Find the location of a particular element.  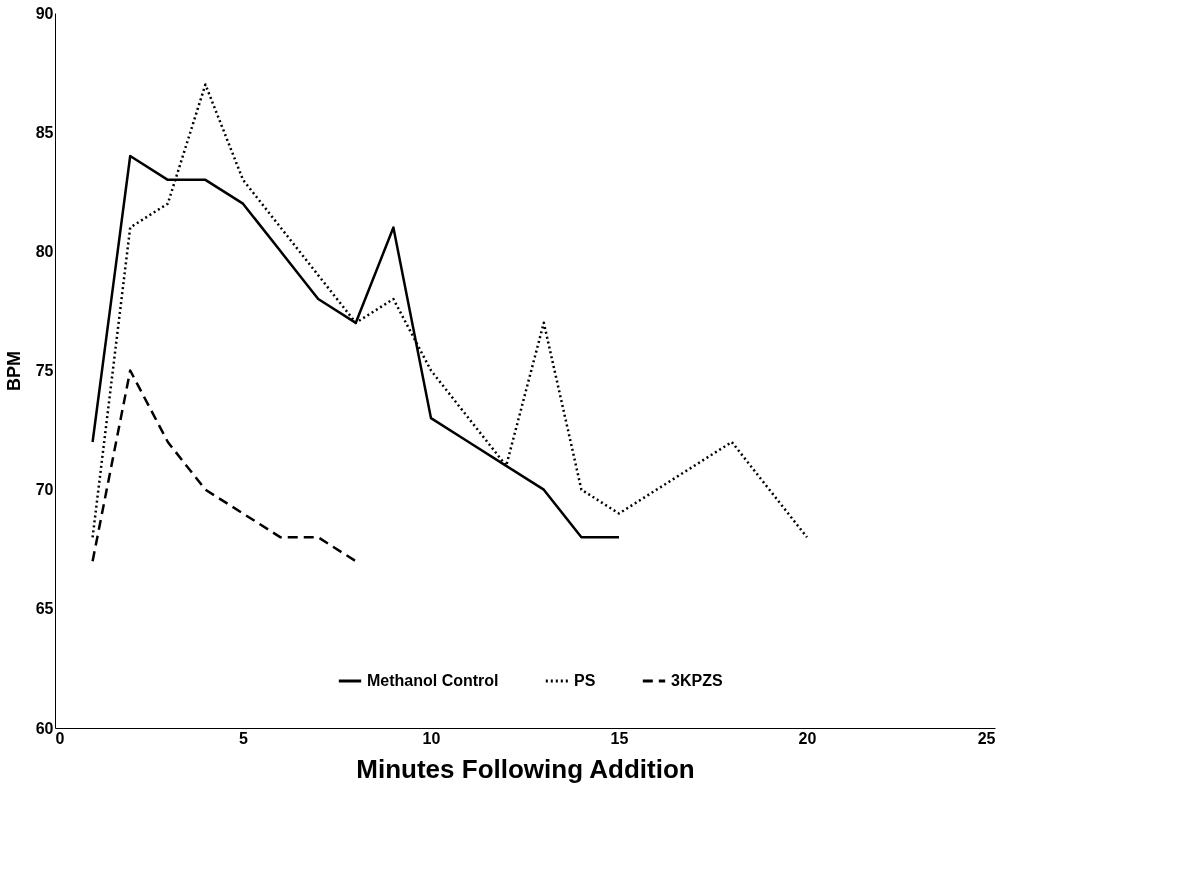

y-tick-label: 75 is located at coordinates (44, 370).